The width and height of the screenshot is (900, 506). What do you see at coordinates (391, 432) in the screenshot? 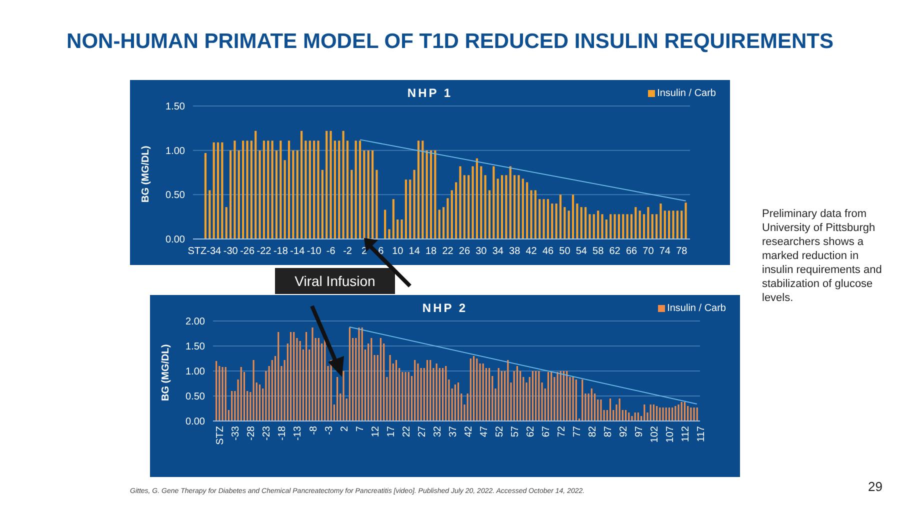
I see `x-tick-label: 17` at bounding box center [391, 432].